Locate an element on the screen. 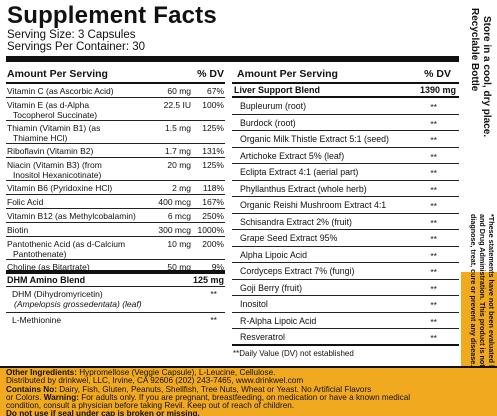  nutrient-dv: 67% is located at coordinates (215, 91).